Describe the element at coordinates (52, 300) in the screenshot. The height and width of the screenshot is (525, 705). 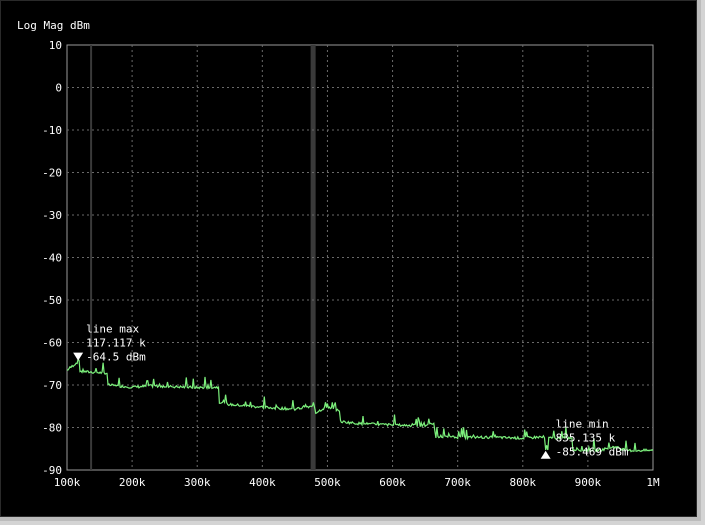
I see `y-tick-label: -50` at that location.